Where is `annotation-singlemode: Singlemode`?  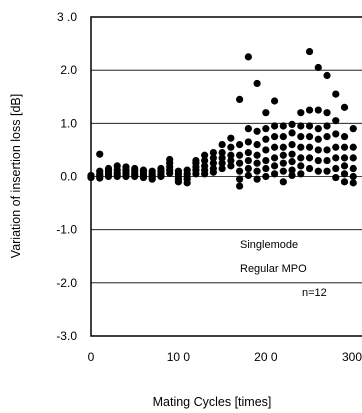
annotation-singlemode: Singlemode is located at coordinates (269, 245).